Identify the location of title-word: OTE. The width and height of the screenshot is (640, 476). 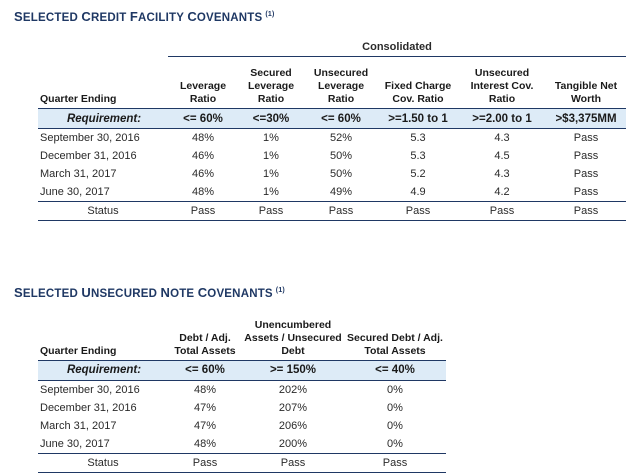
(184, 294).